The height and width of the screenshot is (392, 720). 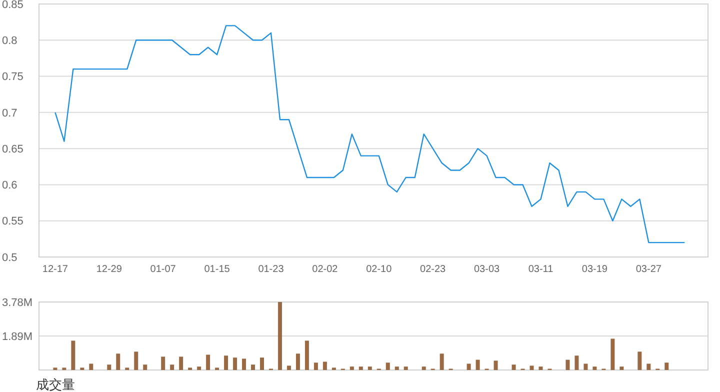 I want to click on y-tick-label: 0.5, so click(x=10, y=258).